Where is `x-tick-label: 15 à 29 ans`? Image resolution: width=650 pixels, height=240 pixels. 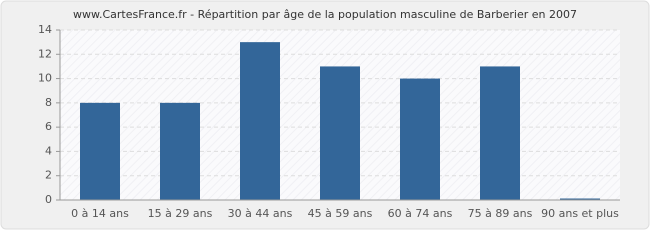
x-tick-label: 15 à 29 ans is located at coordinates (180, 213).